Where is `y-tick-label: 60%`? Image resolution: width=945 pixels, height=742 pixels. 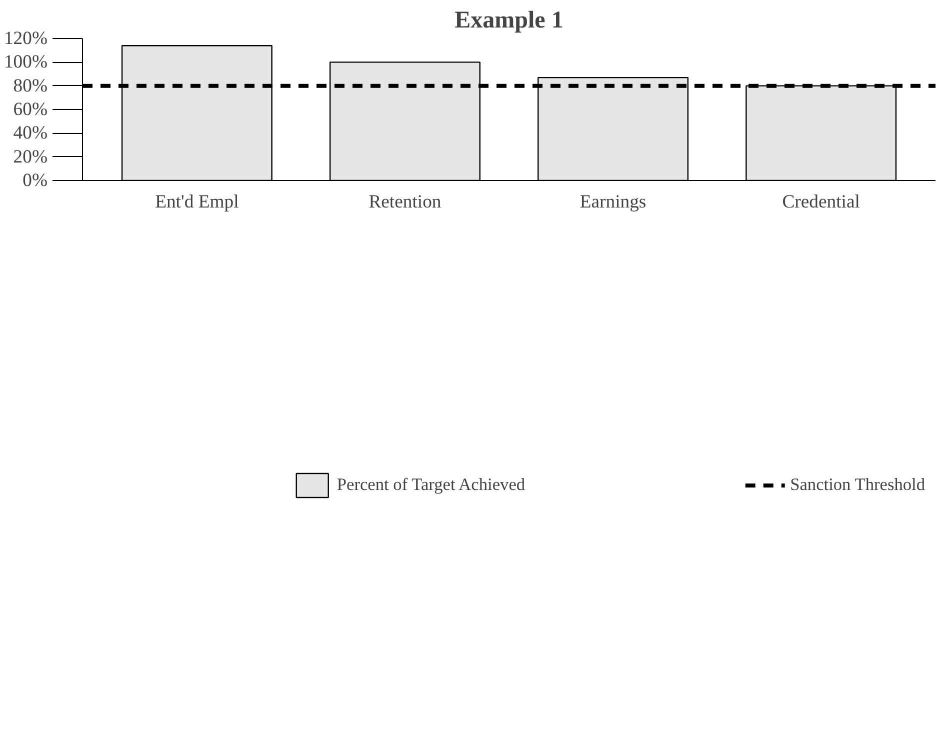
y-tick-label: 60% is located at coordinates (30, 109).